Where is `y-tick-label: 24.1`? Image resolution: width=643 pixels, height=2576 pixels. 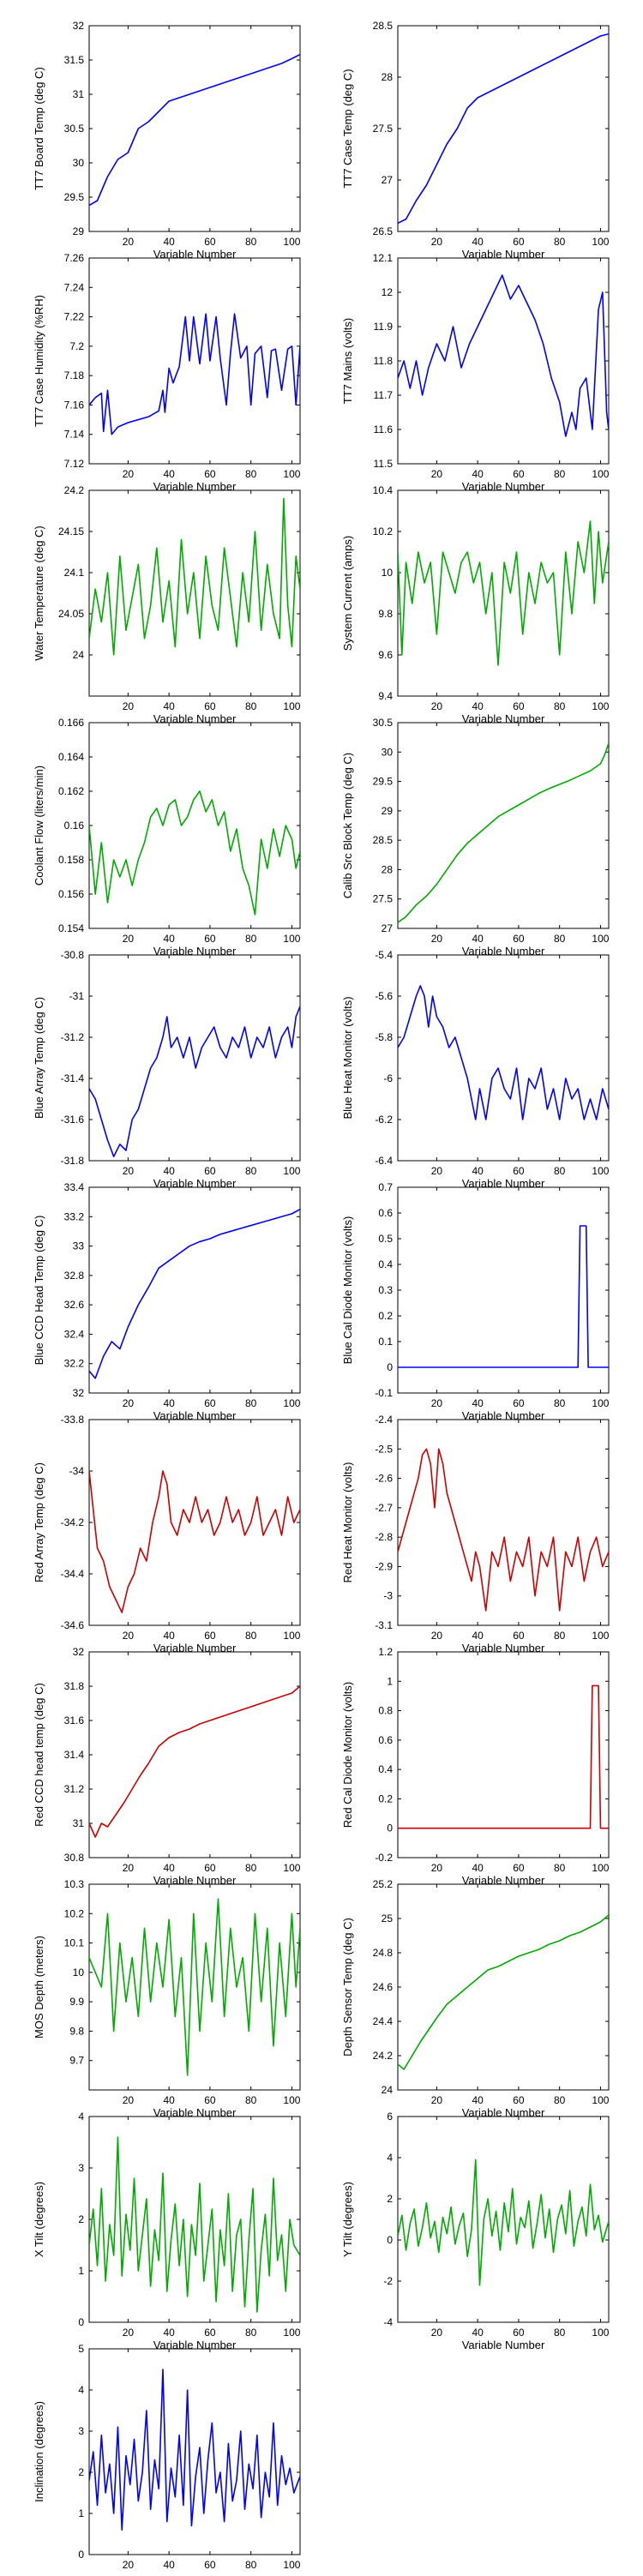 y-tick-label: 24.1 is located at coordinates (74, 573).